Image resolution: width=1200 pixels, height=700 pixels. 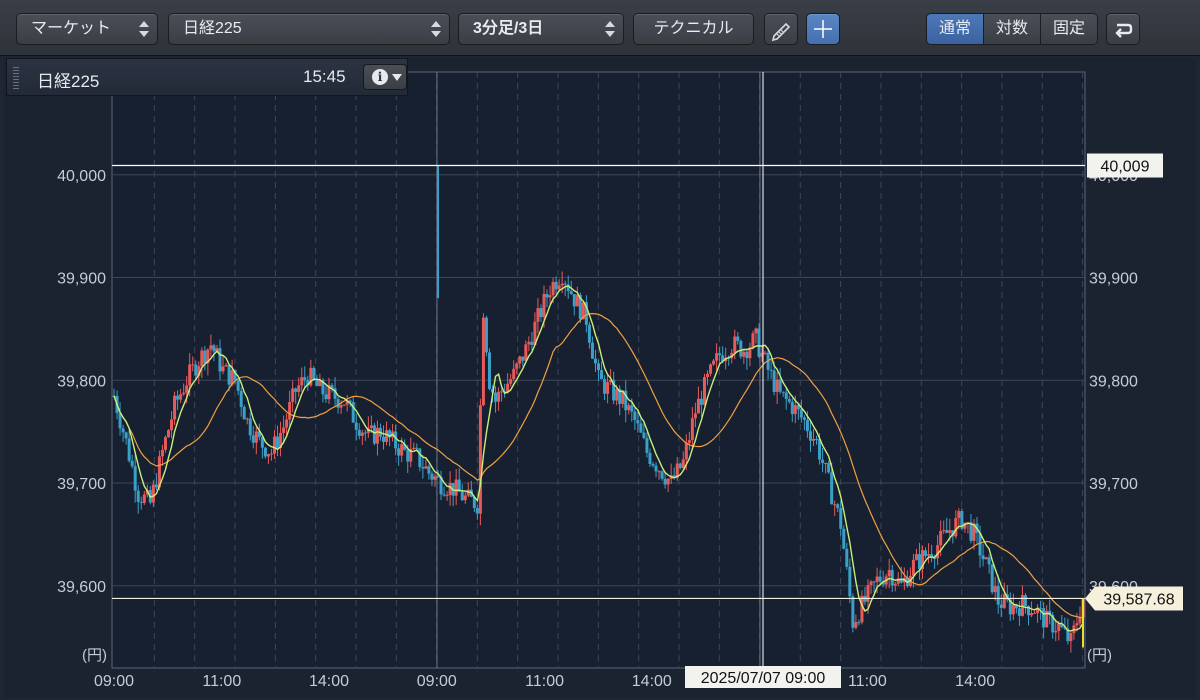 I want to click on return-icon, so click(x=1124, y=30).